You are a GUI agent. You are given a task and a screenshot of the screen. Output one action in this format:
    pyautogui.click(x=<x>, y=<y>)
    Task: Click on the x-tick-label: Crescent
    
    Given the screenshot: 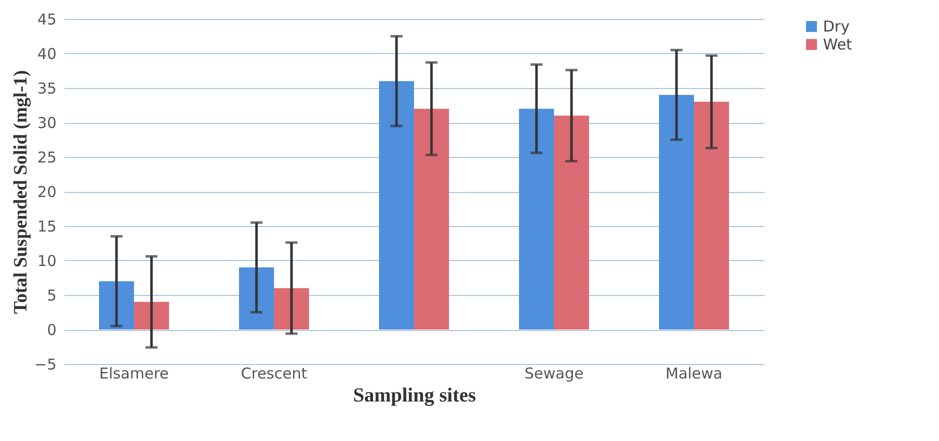 What is the action you would take?
    pyautogui.click(x=274, y=373)
    